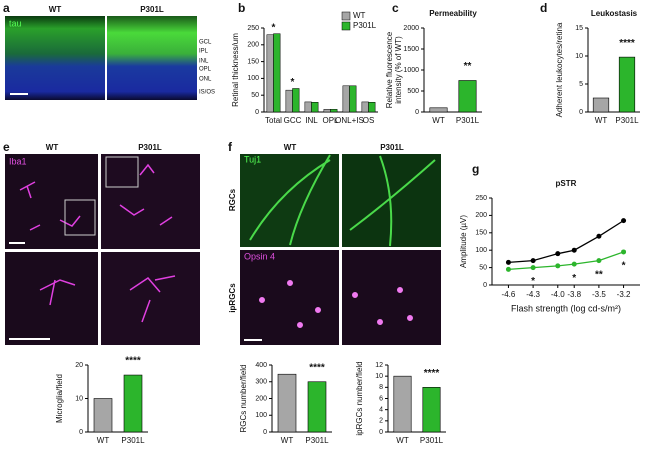  What do you see at coordinates (359, 15) in the screenshot?
I see `legend-label: WT` at bounding box center [359, 15].